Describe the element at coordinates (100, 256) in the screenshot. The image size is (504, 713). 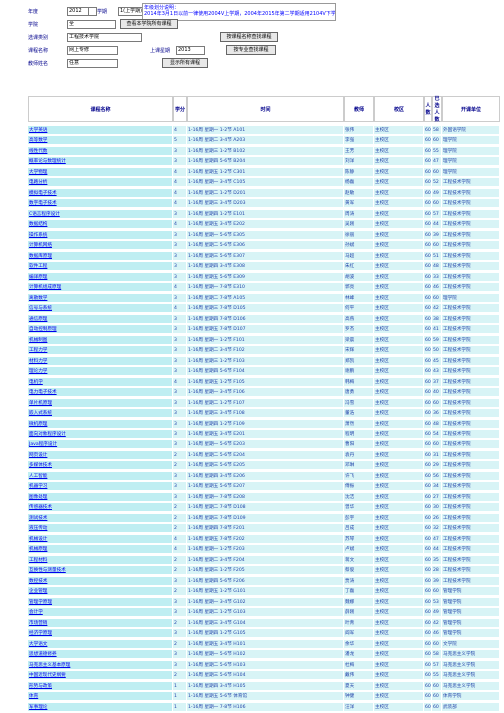
I see `course-name: 数据库原理` at that location.